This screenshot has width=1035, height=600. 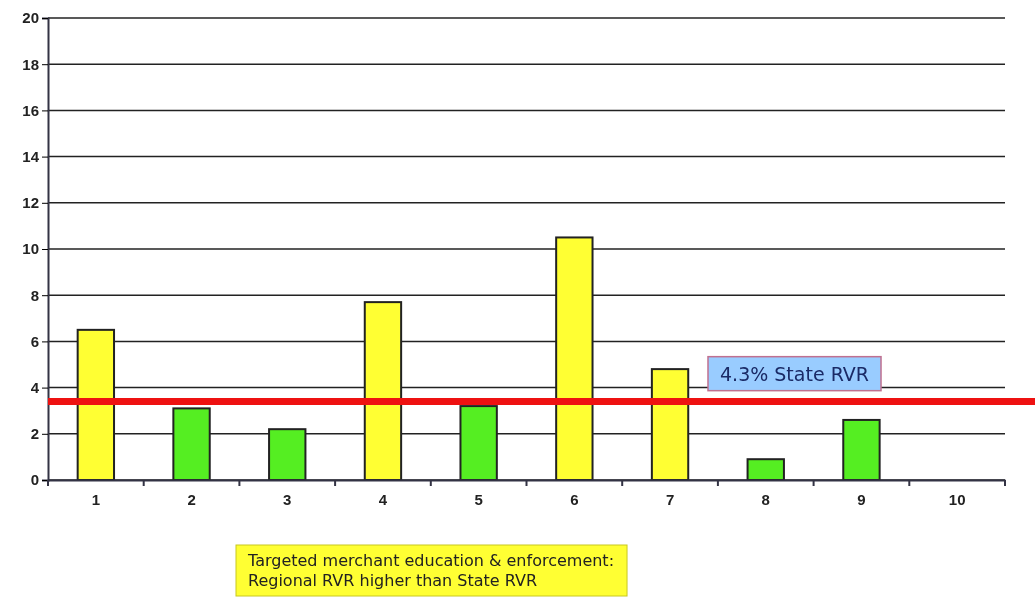 I want to click on y-tick-label: 4, so click(x=35, y=387).